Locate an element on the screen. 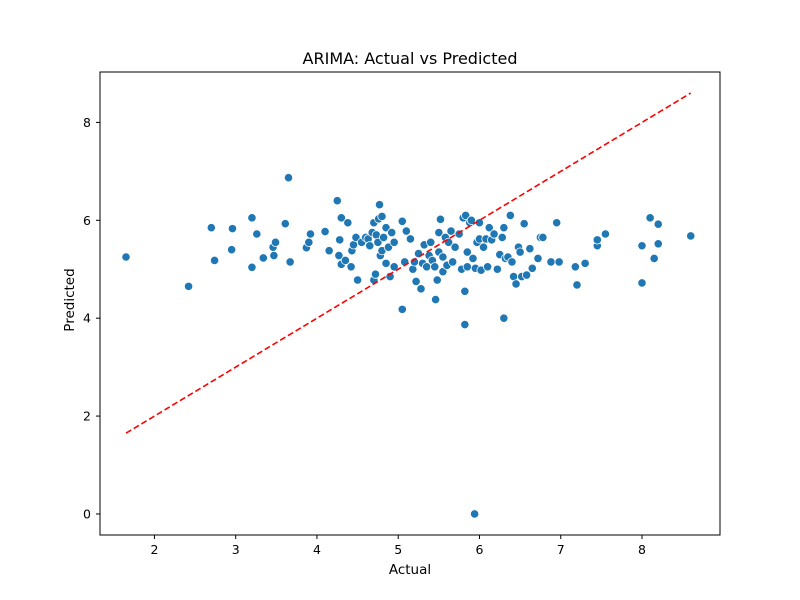 This screenshot has width=800, height=600. x-tick-label: 8 is located at coordinates (642, 549).